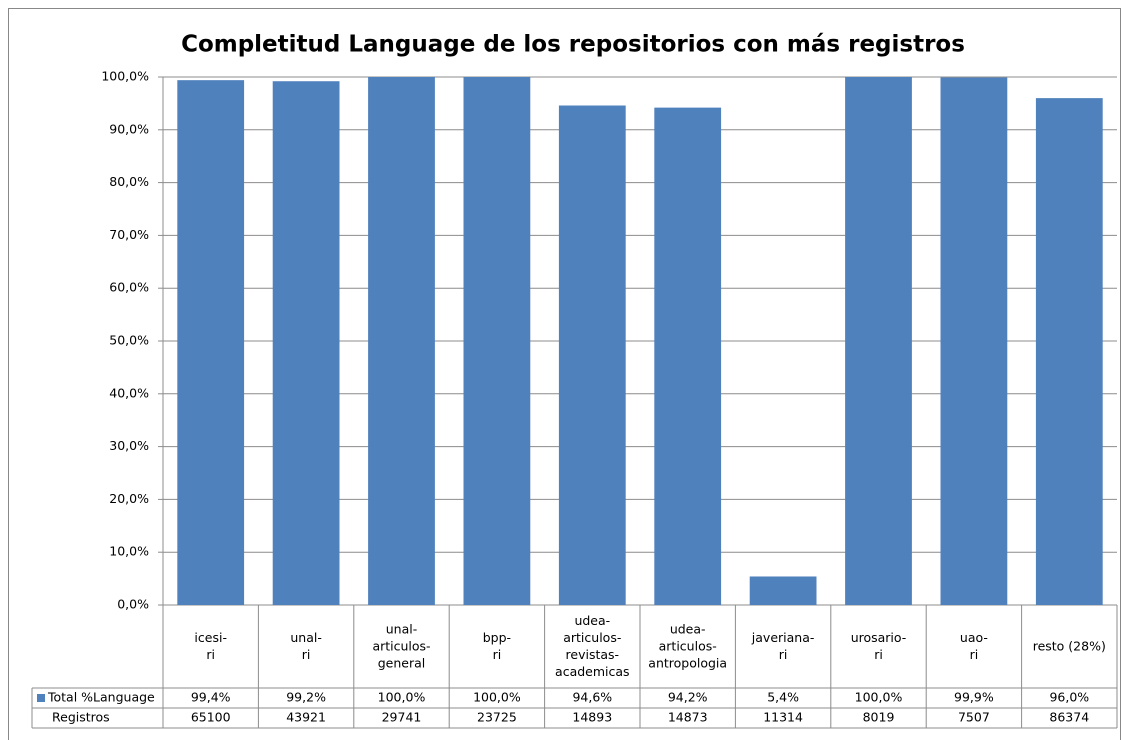 This screenshot has height=740, width=1125. Describe the element at coordinates (129, 128) in the screenshot. I see `y-tick-label: 90,0%` at that location.